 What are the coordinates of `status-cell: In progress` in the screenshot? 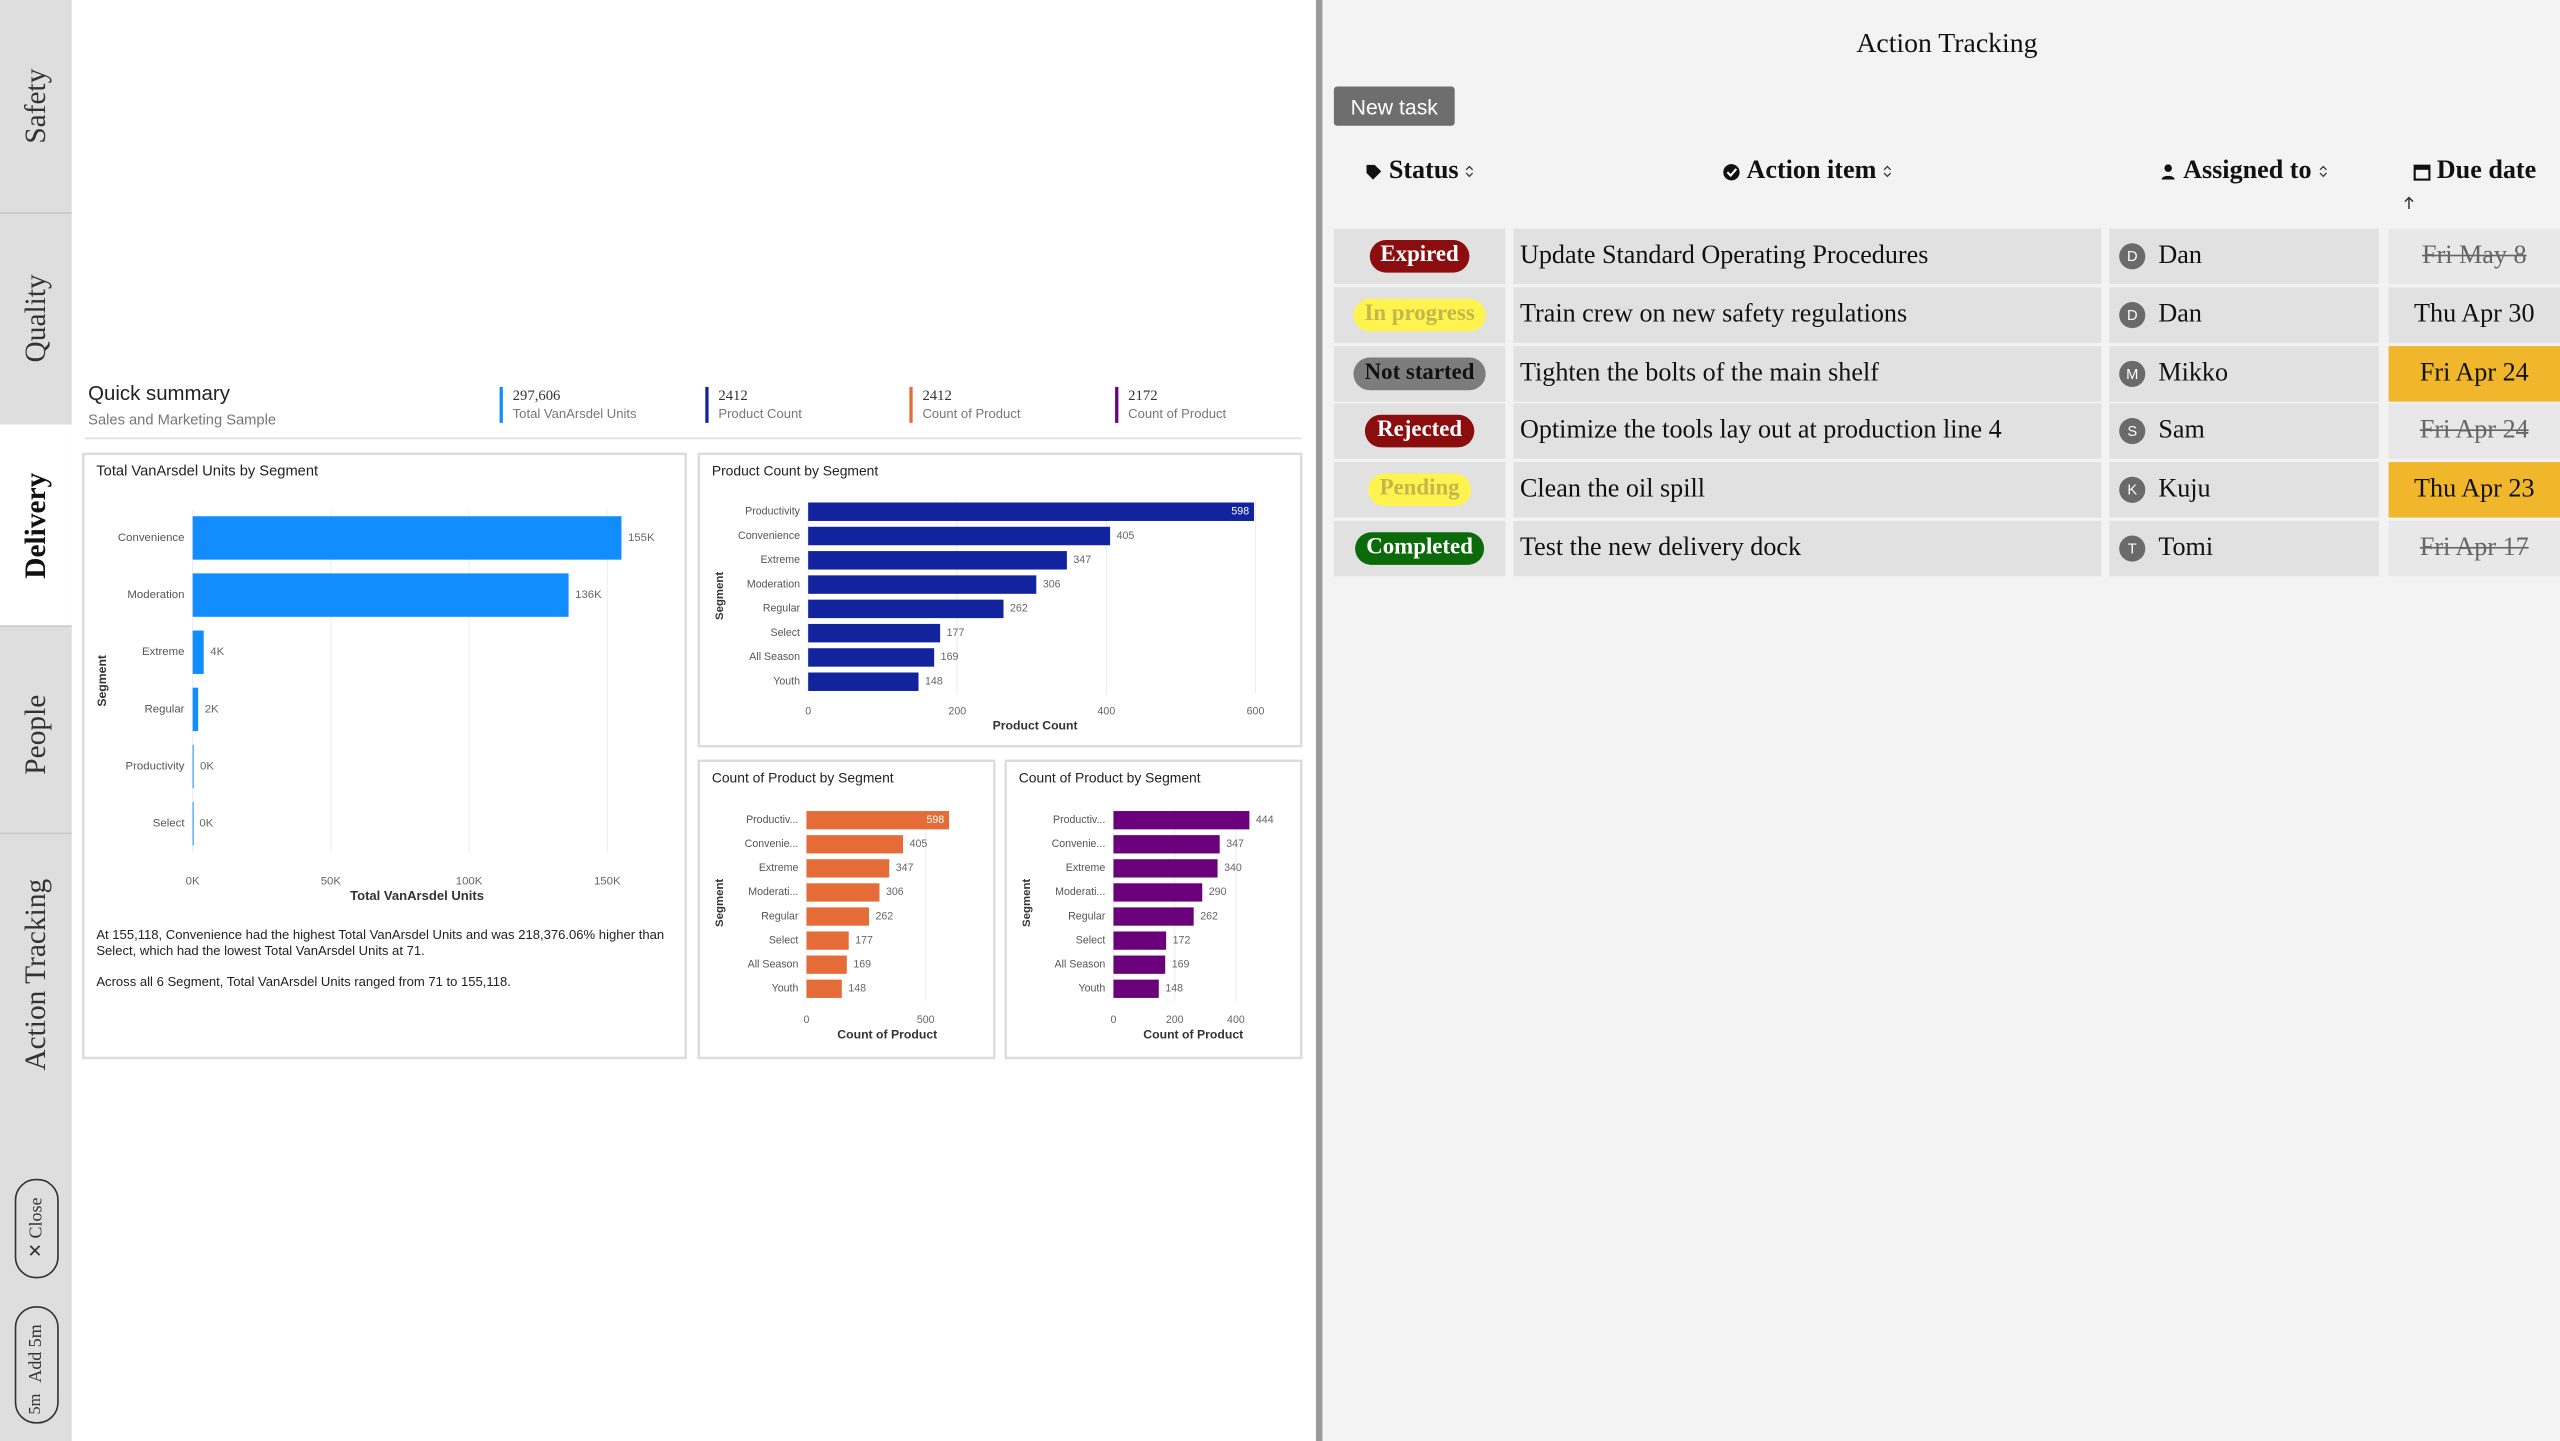 It's located at (1419, 315).